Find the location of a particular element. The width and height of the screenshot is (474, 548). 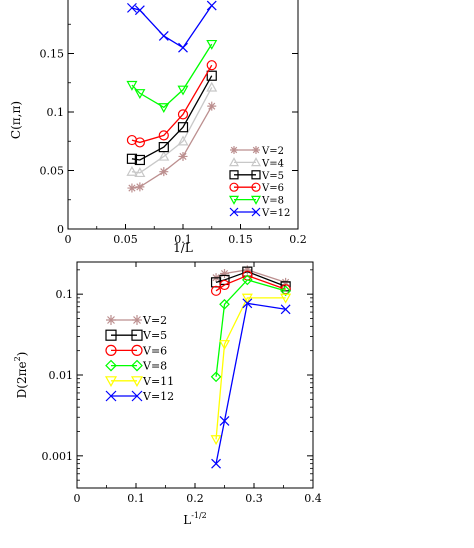

legend-label: V=4 is located at coordinates (272, 163).